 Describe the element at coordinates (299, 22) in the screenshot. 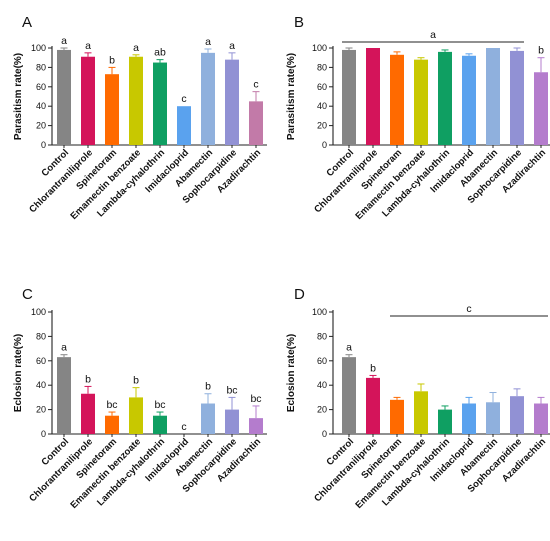

I see `panel-letter: B` at that location.